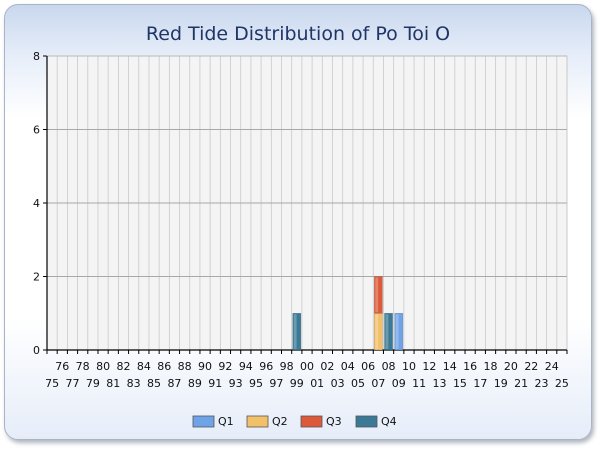 The height and width of the screenshot is (450, 600). Describe the element at coordinates (419, 383) in the screenshot. I see `x-tick-label: 11` at that location.